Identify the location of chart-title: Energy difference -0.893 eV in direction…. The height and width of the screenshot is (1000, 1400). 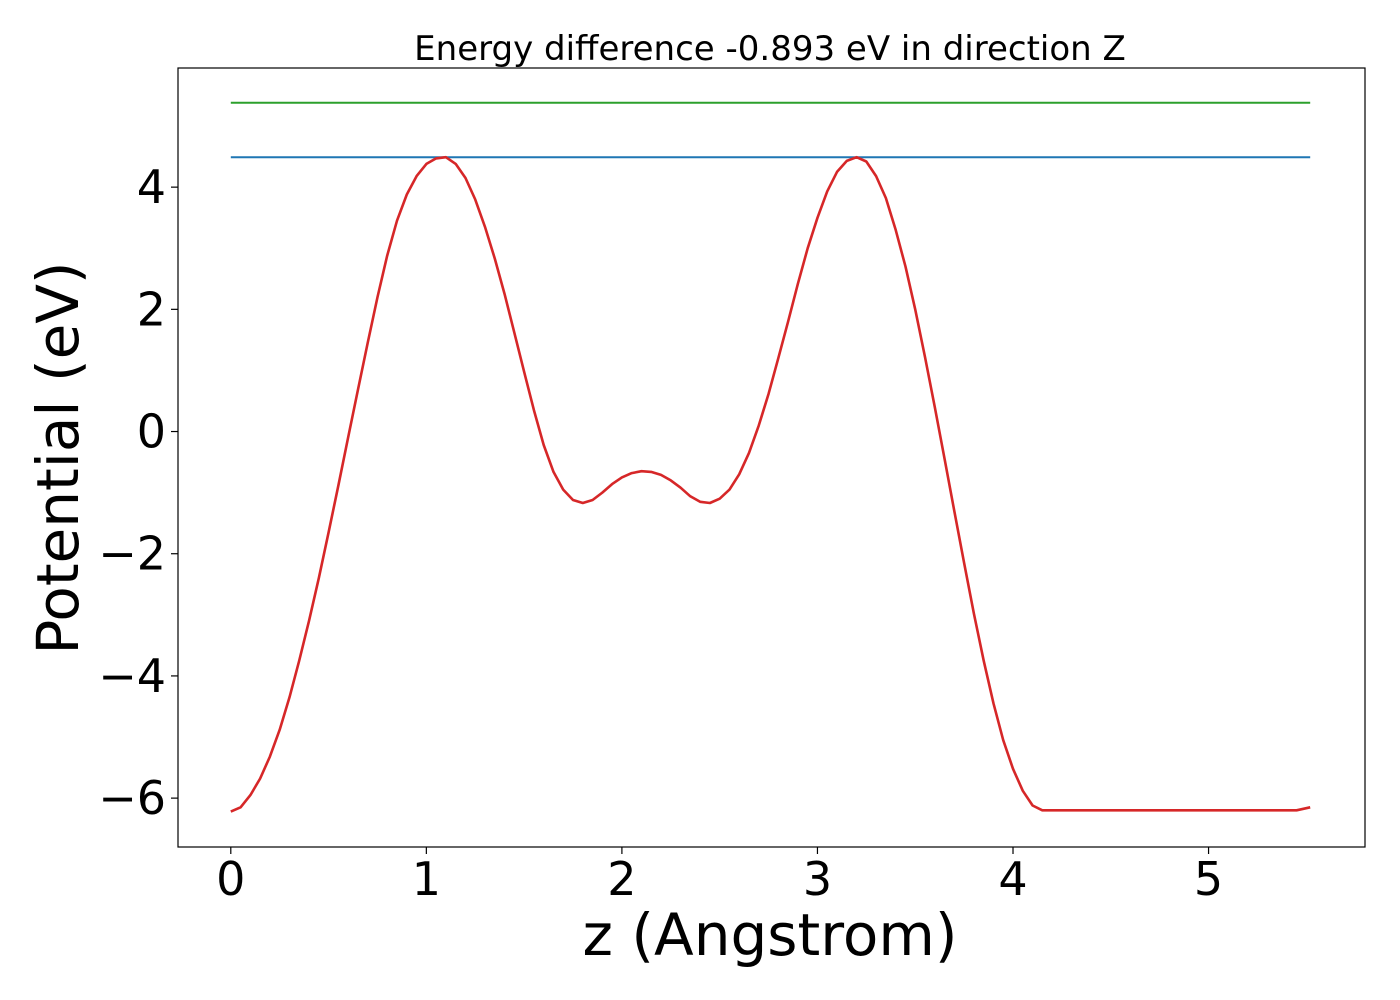
(770, 49).